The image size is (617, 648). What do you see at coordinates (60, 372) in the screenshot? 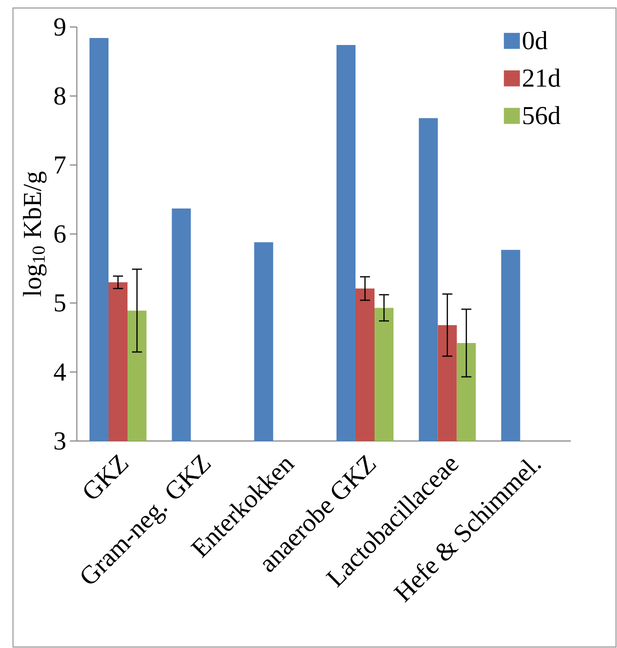
I see `y-tick-label: 4` at bounding box center [60, 372].